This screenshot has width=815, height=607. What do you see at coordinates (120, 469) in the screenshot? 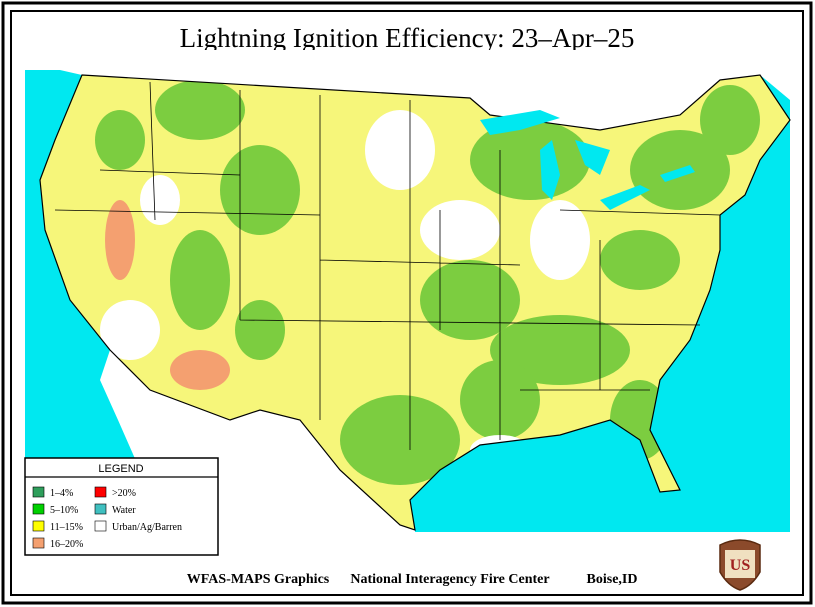
I see `legend-title: LEGEND` at bounding box center [120, 469].